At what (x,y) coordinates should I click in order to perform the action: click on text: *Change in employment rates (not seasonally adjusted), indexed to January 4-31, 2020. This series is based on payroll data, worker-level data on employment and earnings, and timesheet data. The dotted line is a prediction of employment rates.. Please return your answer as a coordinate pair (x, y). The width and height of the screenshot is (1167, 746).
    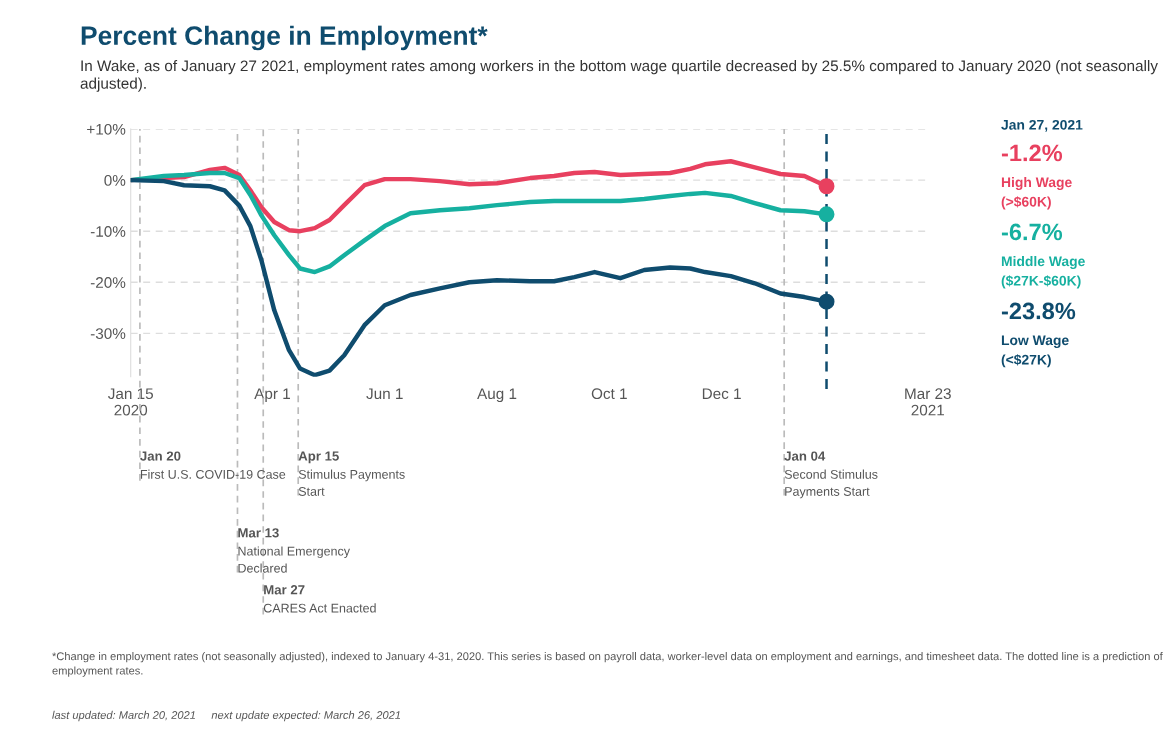
    Looking at the image, I should click on (607, 664).